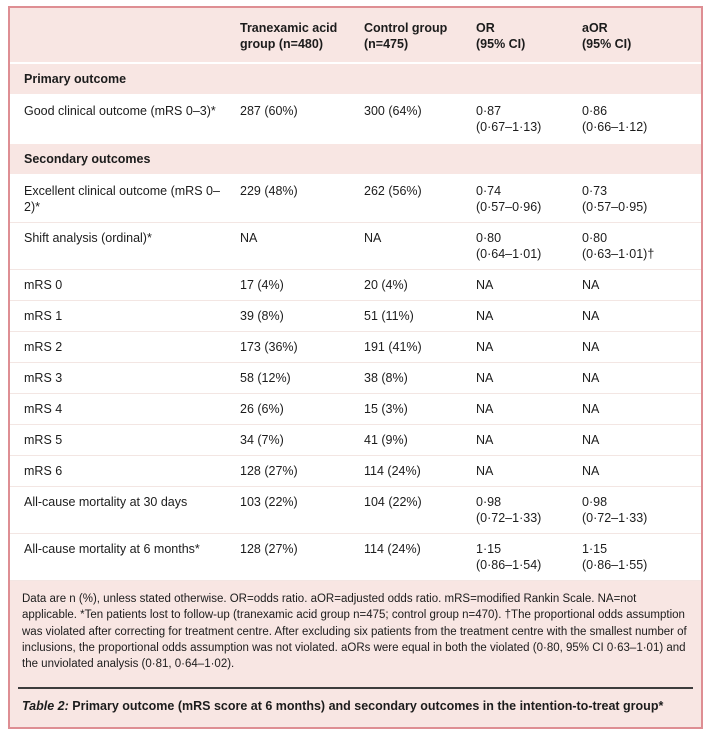 The height and width of the screenshot is (735, 711). I want to click on data-cell: 38 (8%), so click(412, 378).